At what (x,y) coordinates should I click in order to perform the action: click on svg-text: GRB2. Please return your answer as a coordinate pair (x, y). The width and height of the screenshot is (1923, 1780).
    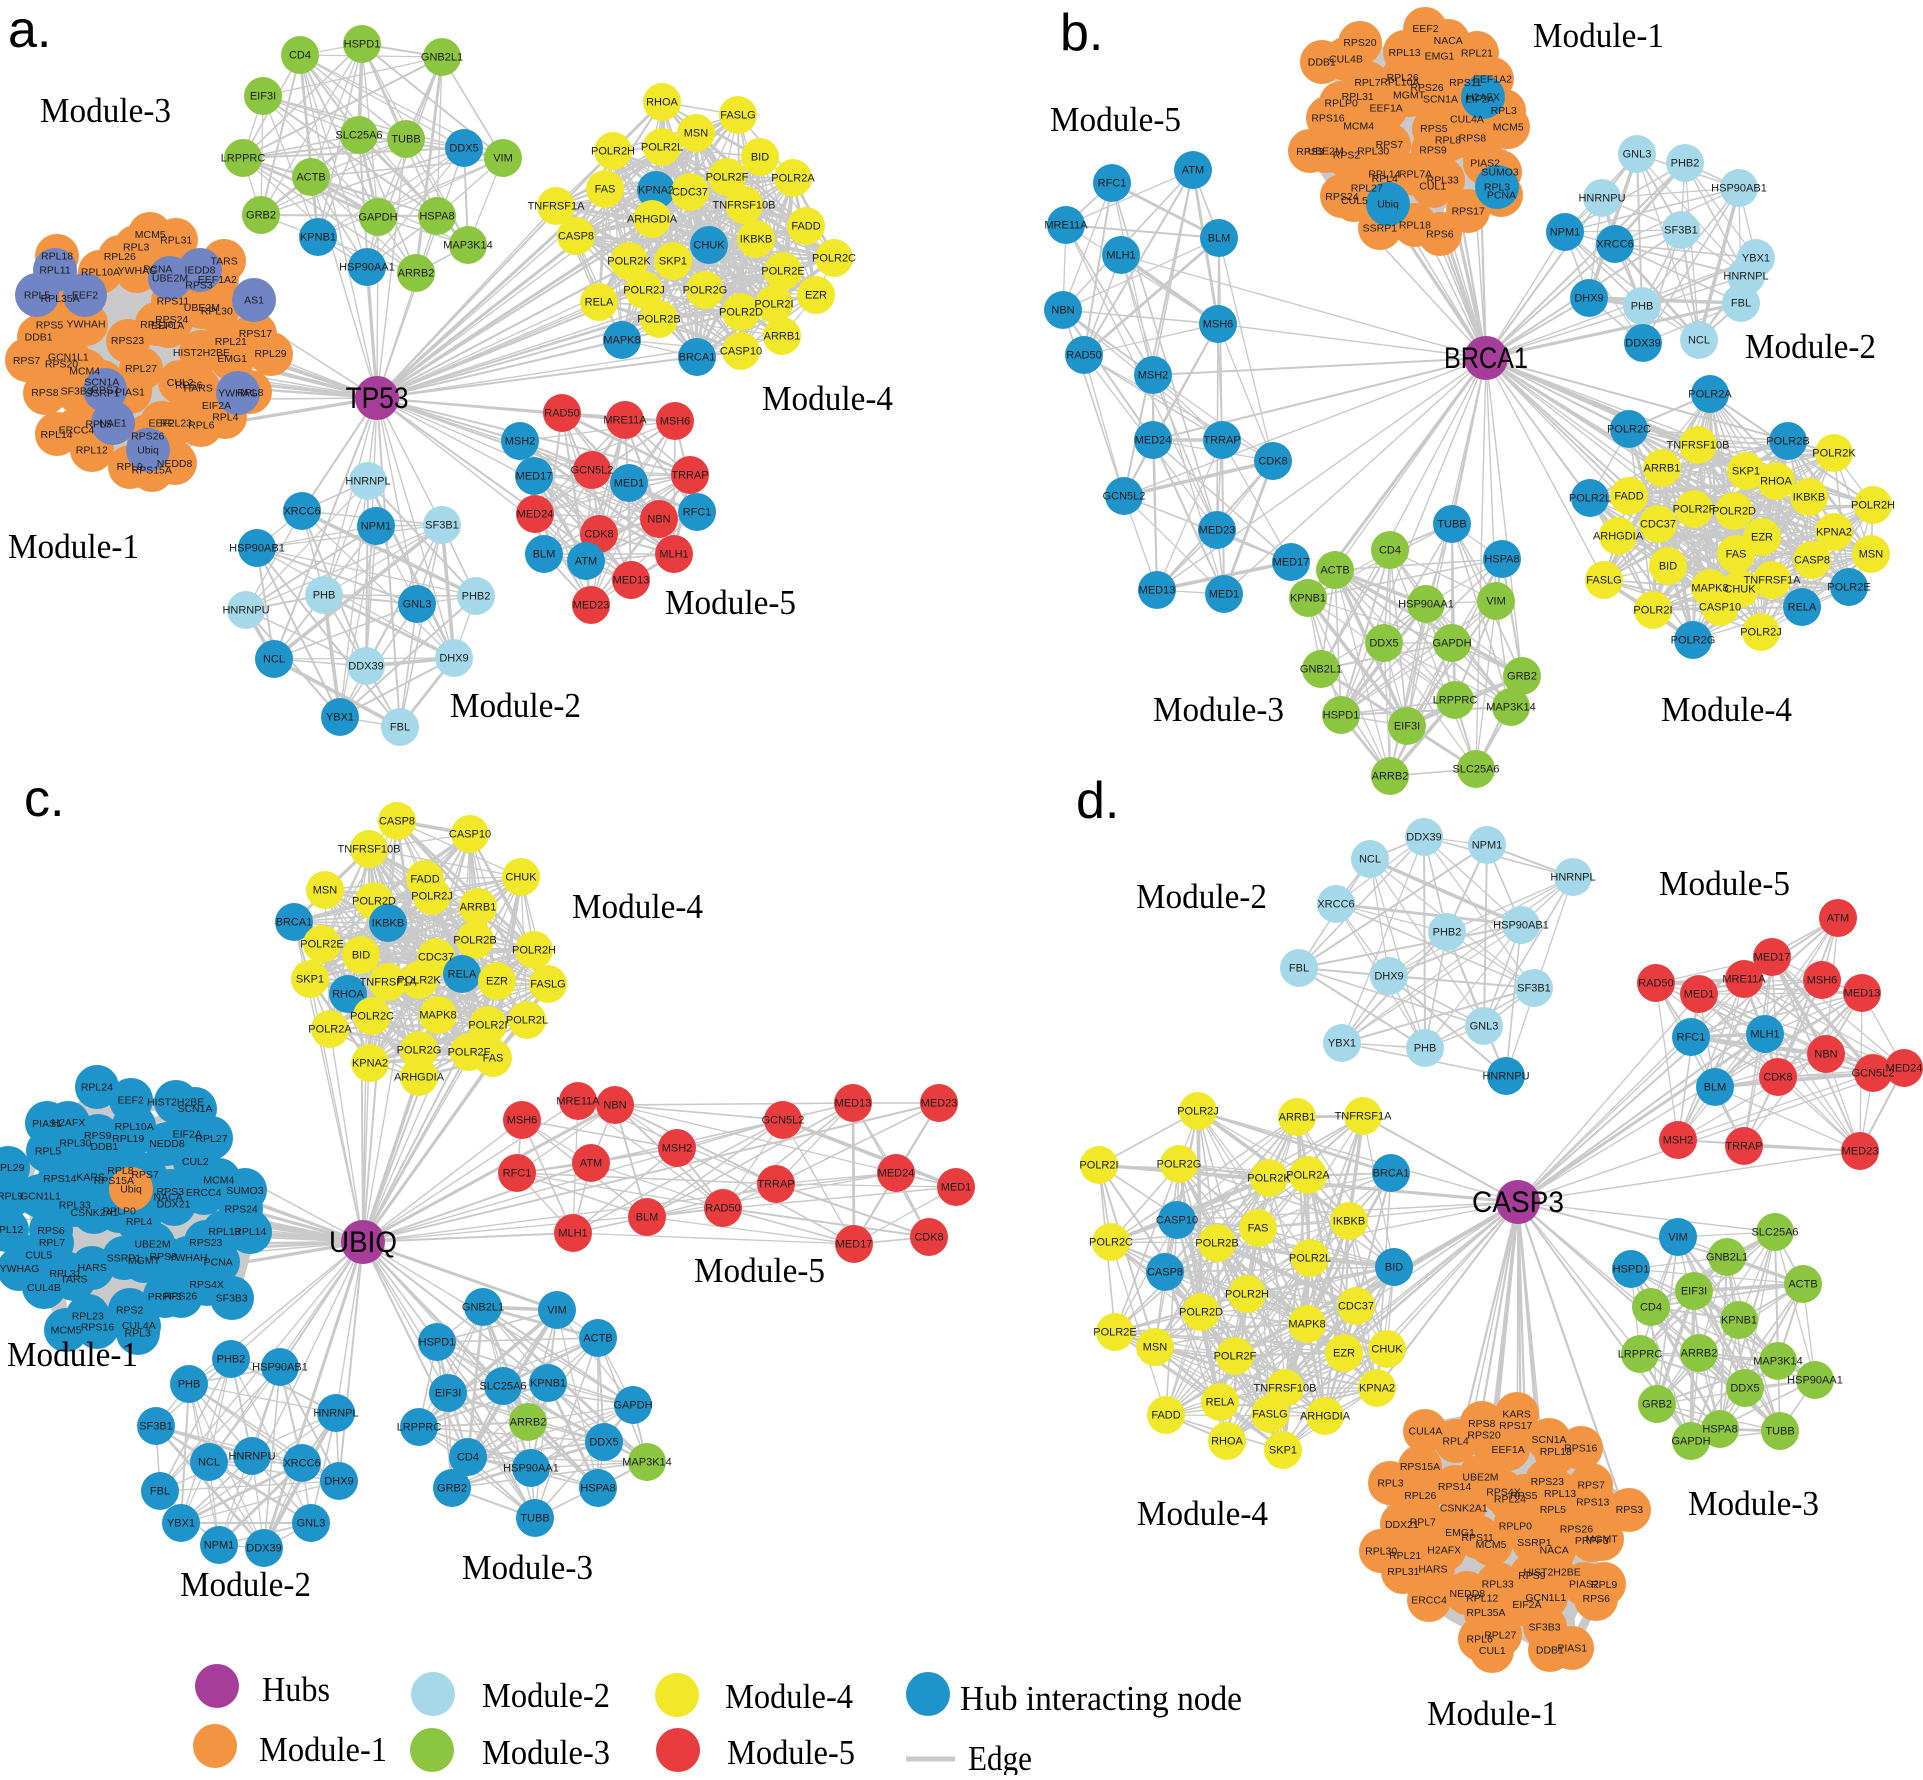
    Looking at the image, I should click on (1522, 677).